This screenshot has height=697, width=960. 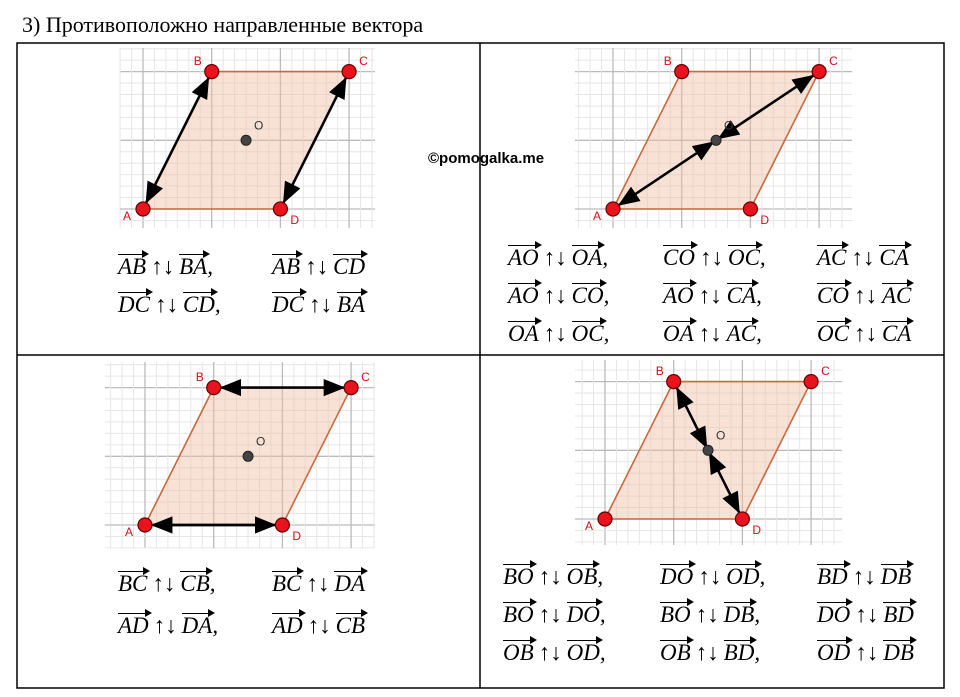 I want to click on formula: AC ↑↓ CA, so click(x=865, y=256).